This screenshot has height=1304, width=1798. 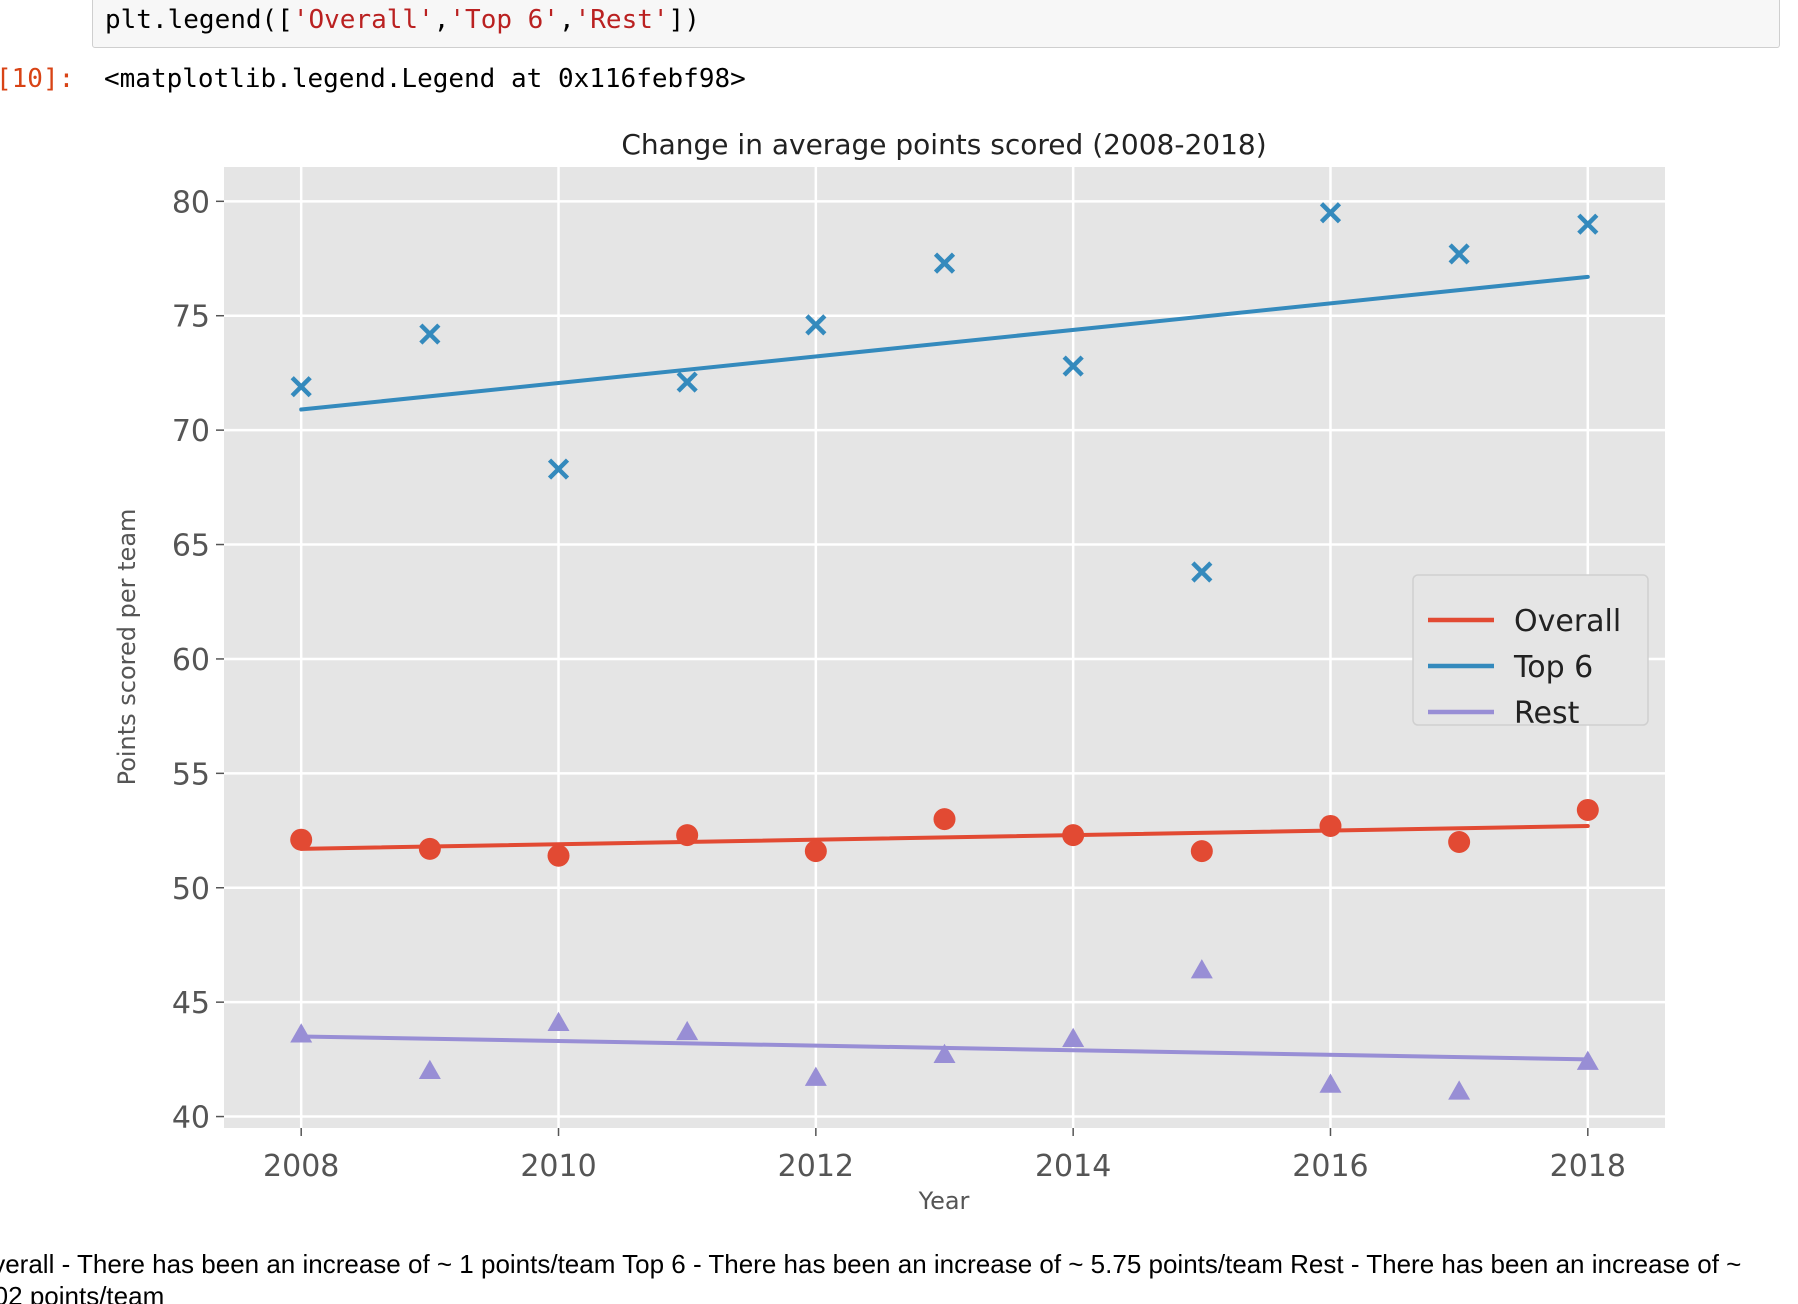 What do you see at coordinates (363, 20) in the screenshot?
I see `legend-arg-overall: 'Overall'` at bounding box center [363, 20].